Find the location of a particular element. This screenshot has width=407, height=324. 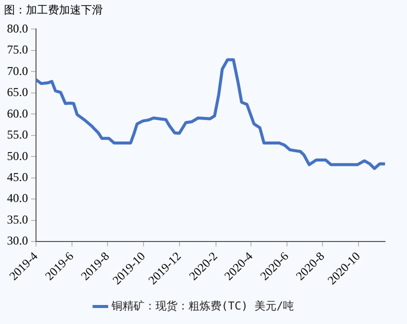

y-tick-label: 70.0 is located at coordinates (17, 71).